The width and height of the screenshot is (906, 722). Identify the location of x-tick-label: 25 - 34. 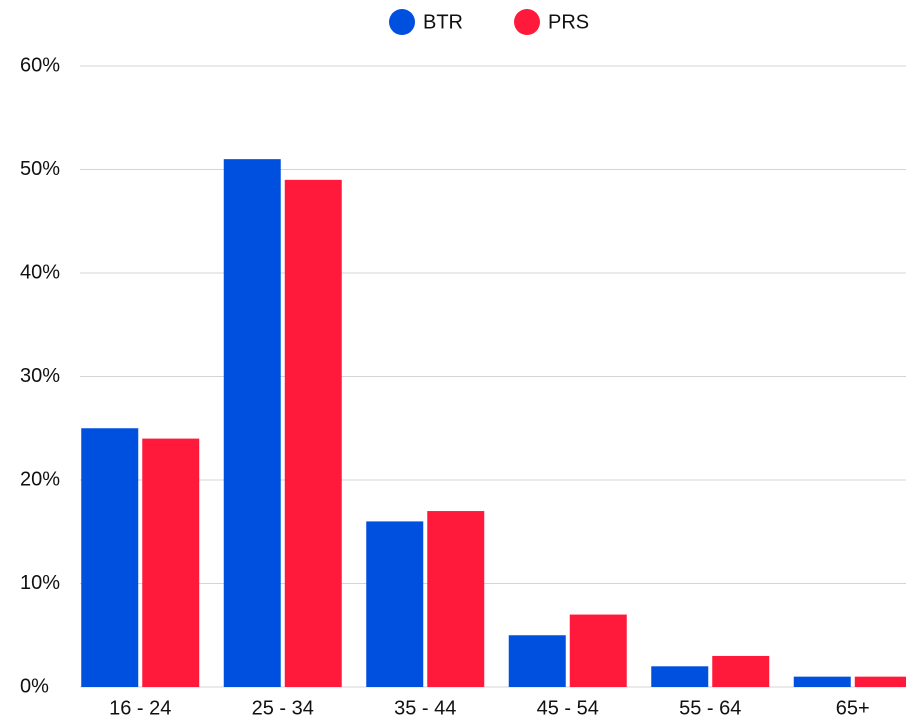
(283, 708).